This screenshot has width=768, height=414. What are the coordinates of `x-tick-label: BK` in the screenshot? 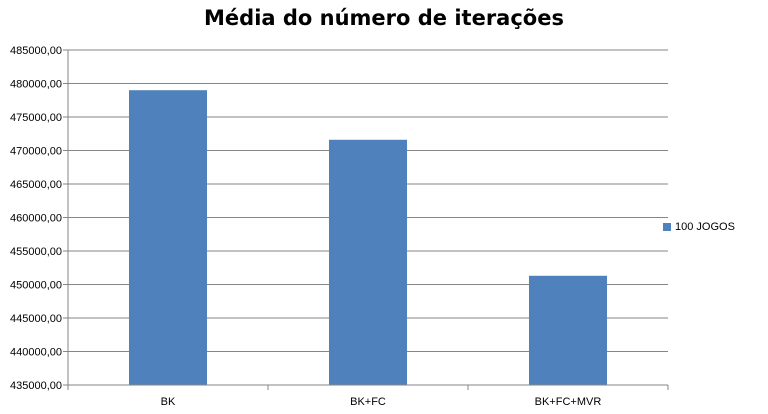 It's located at (168, 402).